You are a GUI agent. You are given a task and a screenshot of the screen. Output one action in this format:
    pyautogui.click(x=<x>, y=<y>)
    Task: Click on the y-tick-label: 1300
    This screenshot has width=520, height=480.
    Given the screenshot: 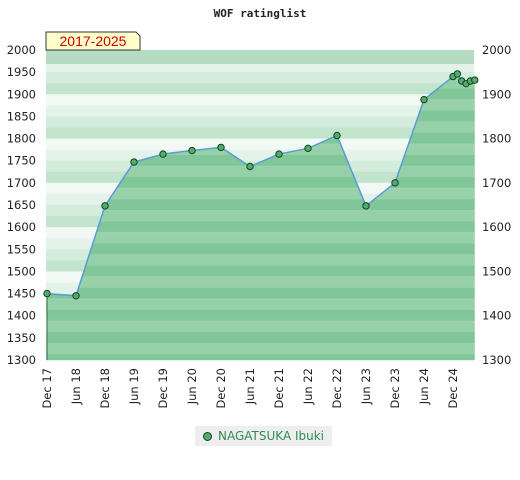 What is the action you would take?
    pyautogui.click(x=21, y=360)
    